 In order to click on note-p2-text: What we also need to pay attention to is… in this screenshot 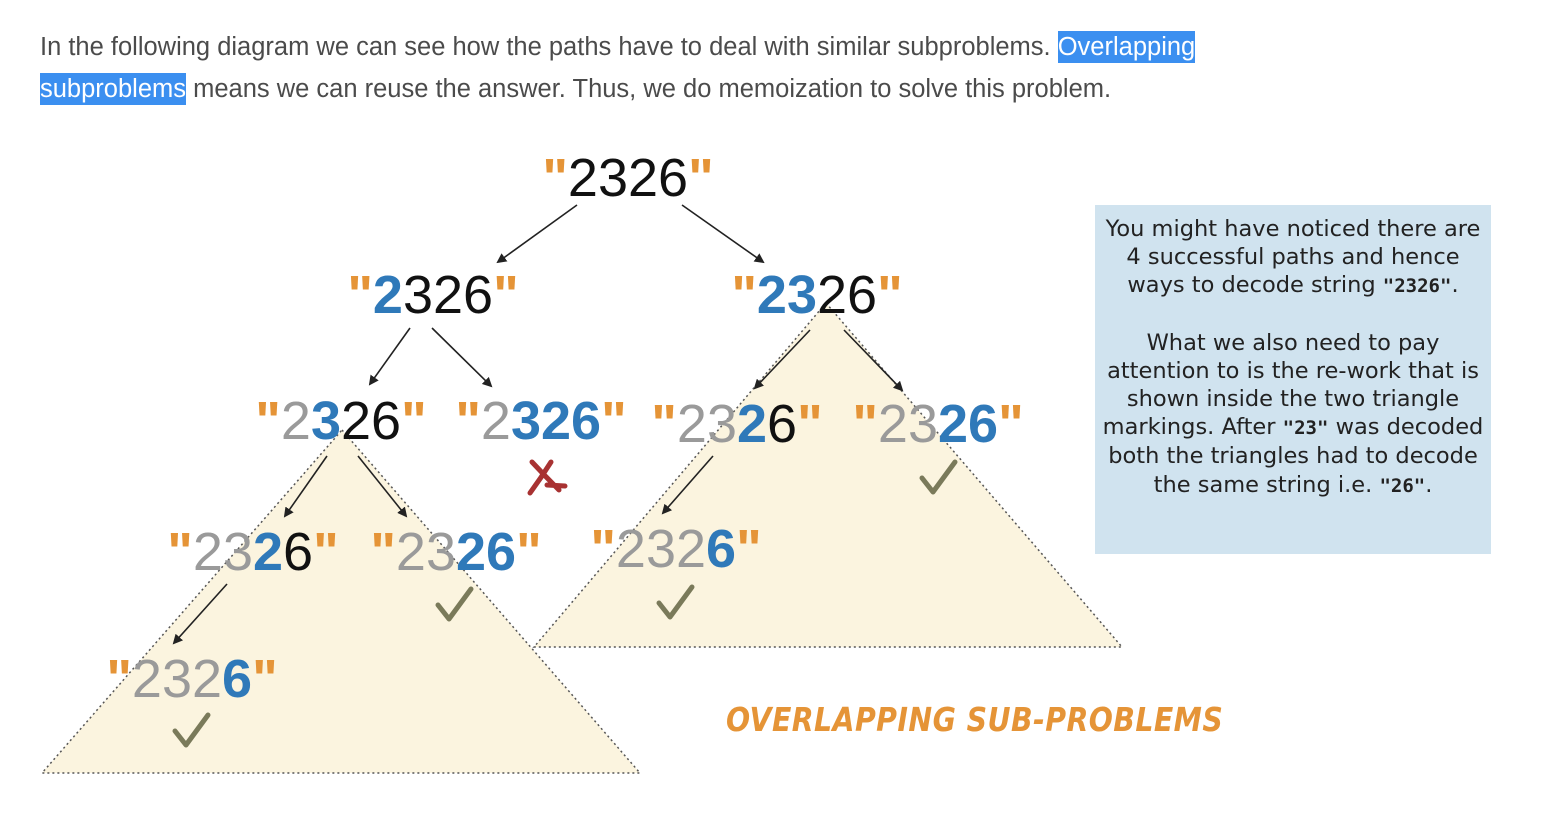, I will do `click(1290, 385)`.